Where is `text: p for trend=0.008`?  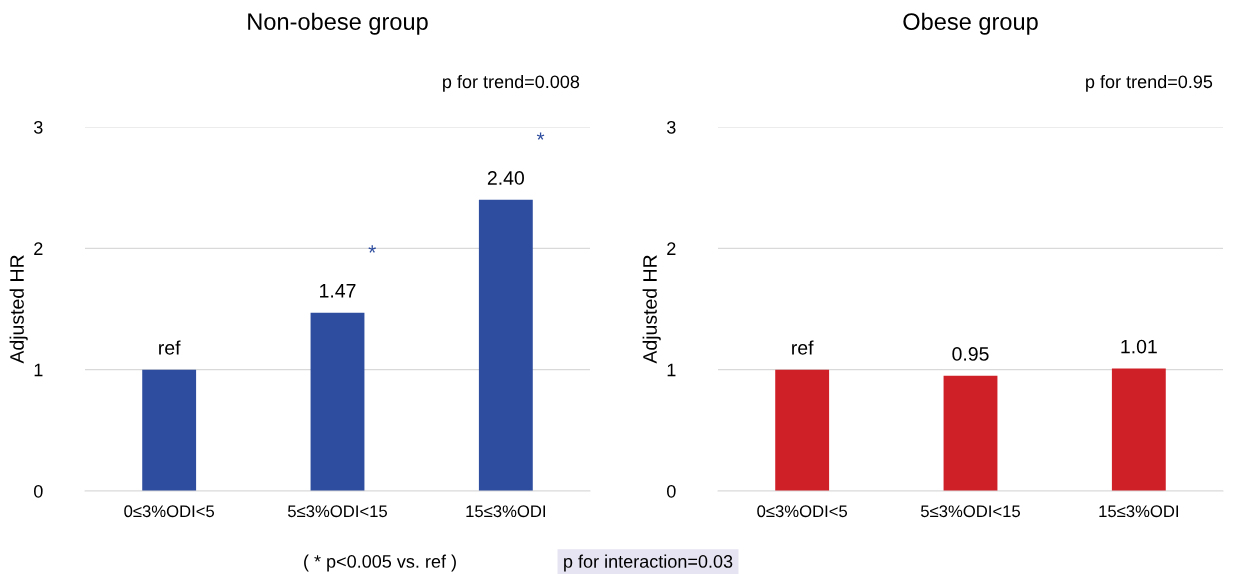
text: p for trend=0.008 is located at coordinates (511, 83).